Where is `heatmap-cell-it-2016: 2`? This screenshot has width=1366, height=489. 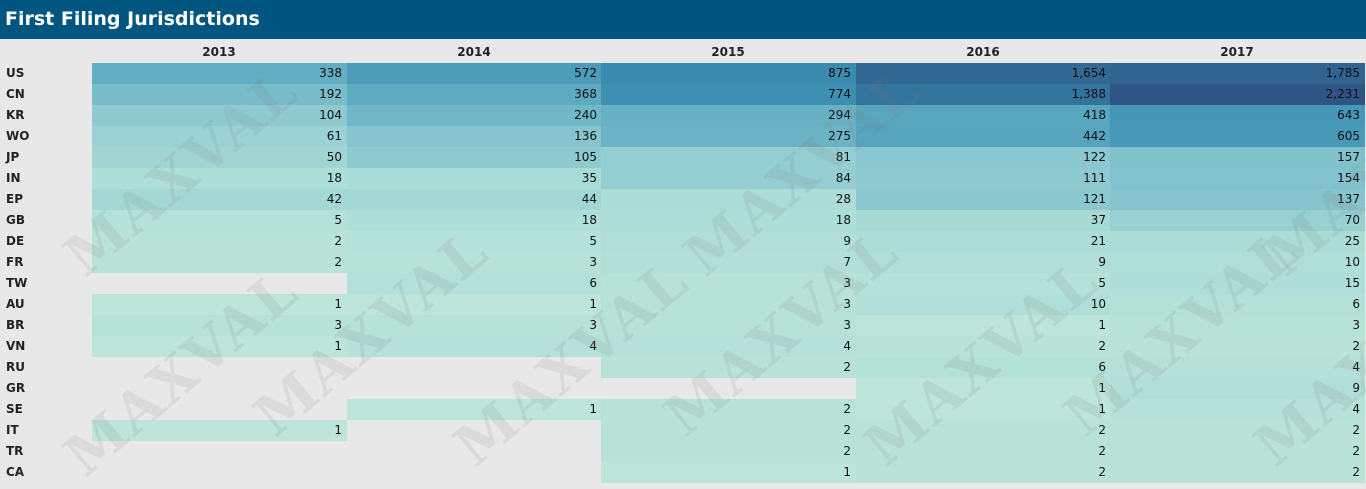 heatmap-cell-it-2016: 2 is located at coordinates (983, 430).